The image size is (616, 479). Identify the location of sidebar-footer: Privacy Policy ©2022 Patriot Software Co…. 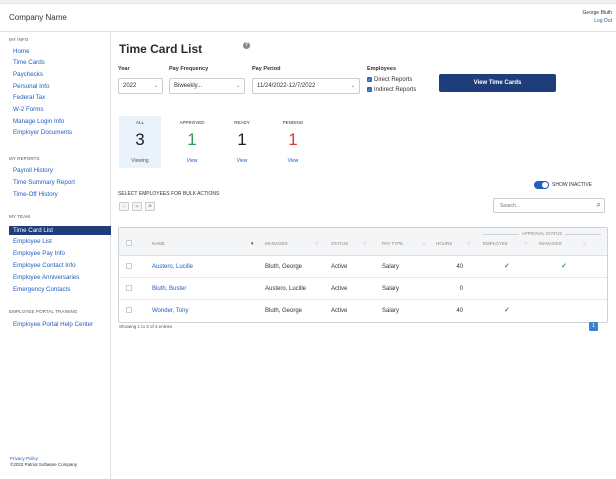
(43, 462).